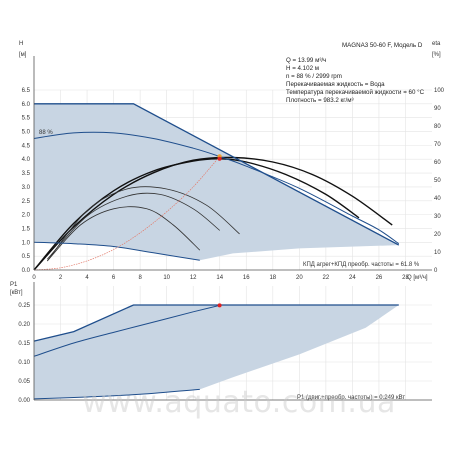 Image resolution: width=452 pixels, height=452 pixels. I want to click on head-x-tick-label: 14, so click(219, 278).